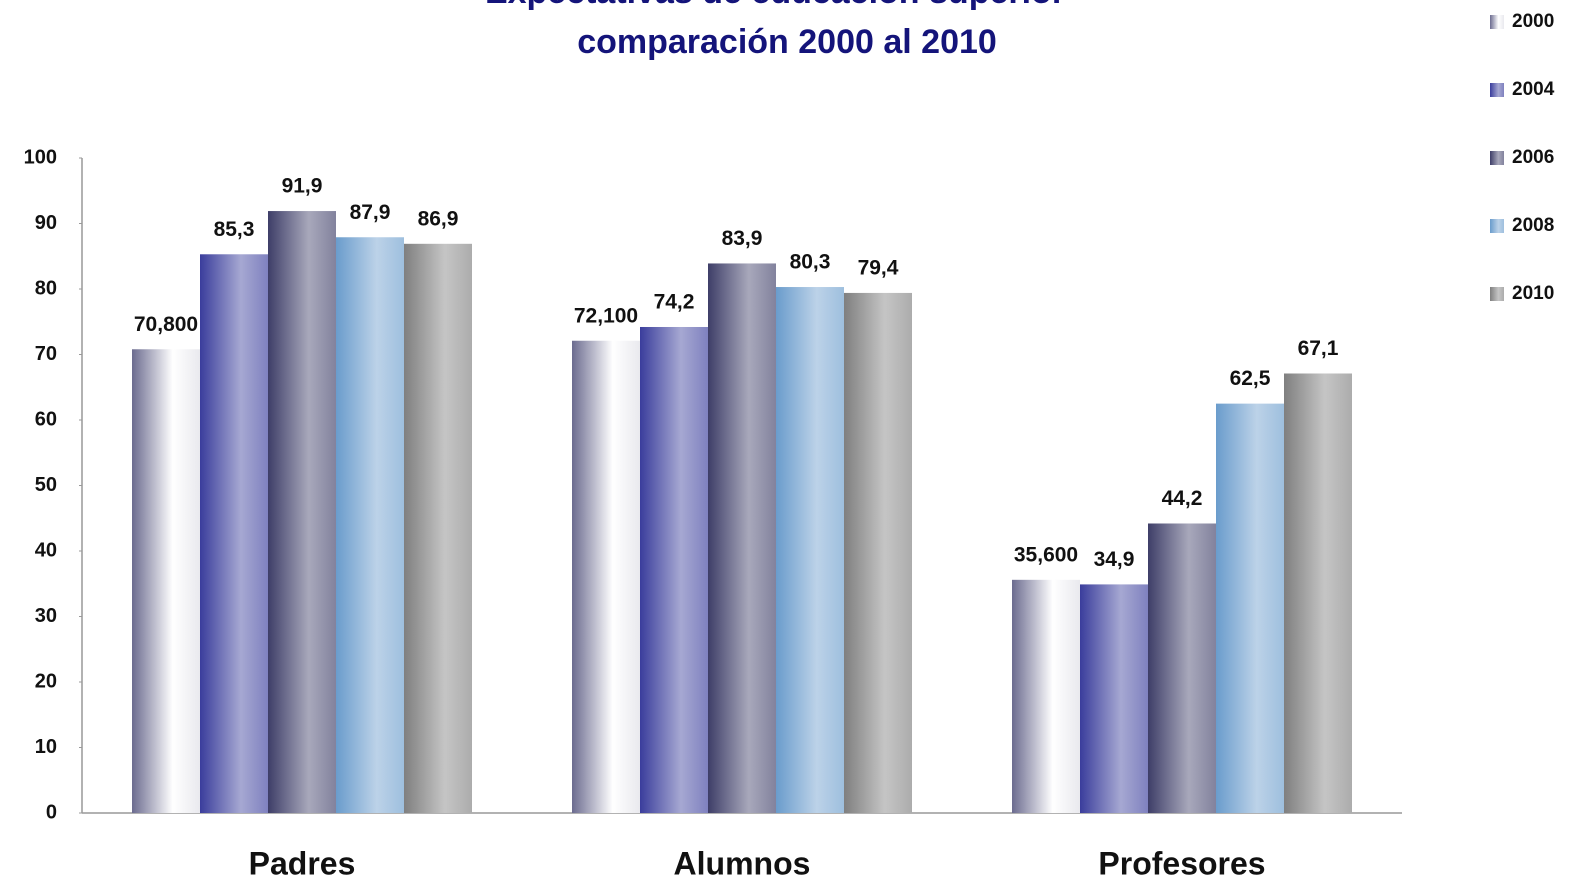 Image resolution: width=1594 pixels, height=894 pixels. I want to click on value-label: 67,1, so click(1318, 348).